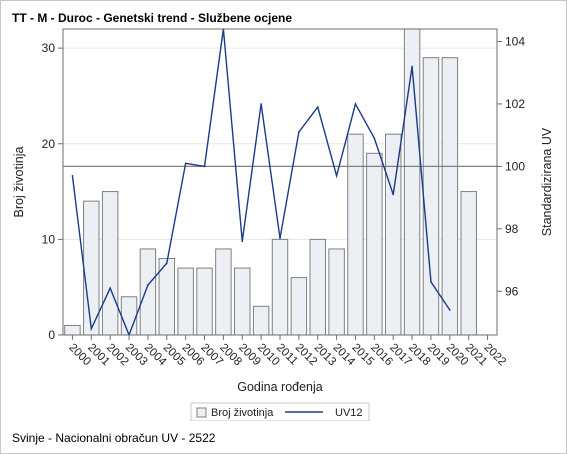  I want to click on legend-box, so click(280, 411).